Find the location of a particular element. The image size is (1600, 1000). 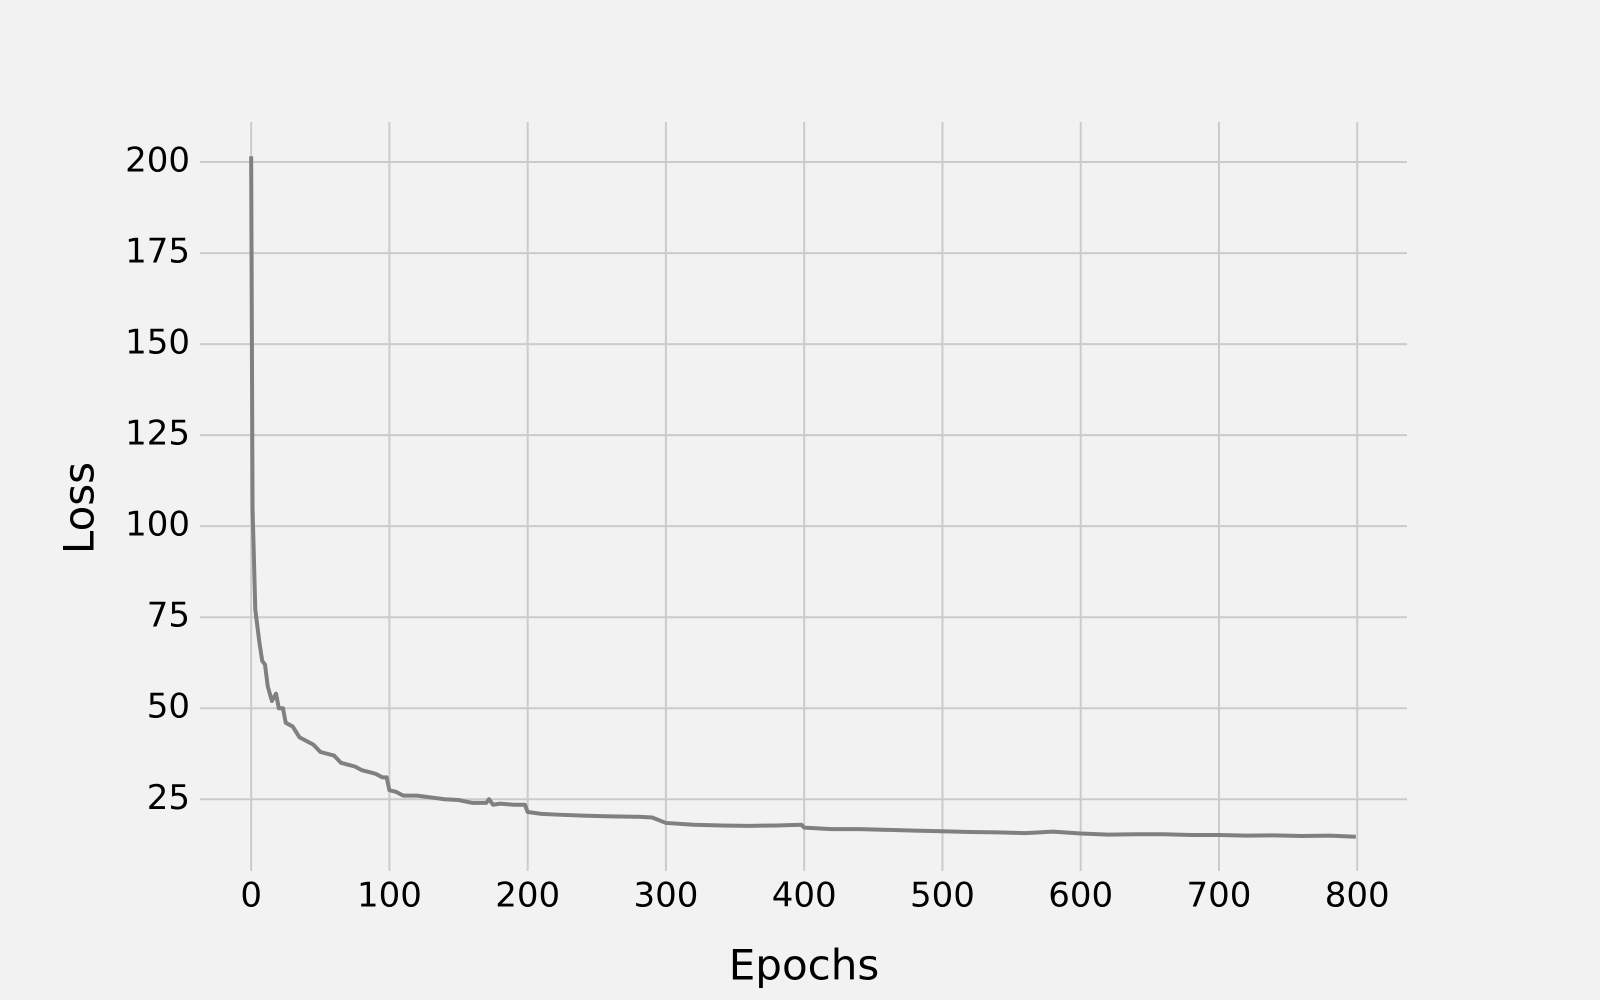

y-tick-label: 25 is located at coordinates (168, 798).